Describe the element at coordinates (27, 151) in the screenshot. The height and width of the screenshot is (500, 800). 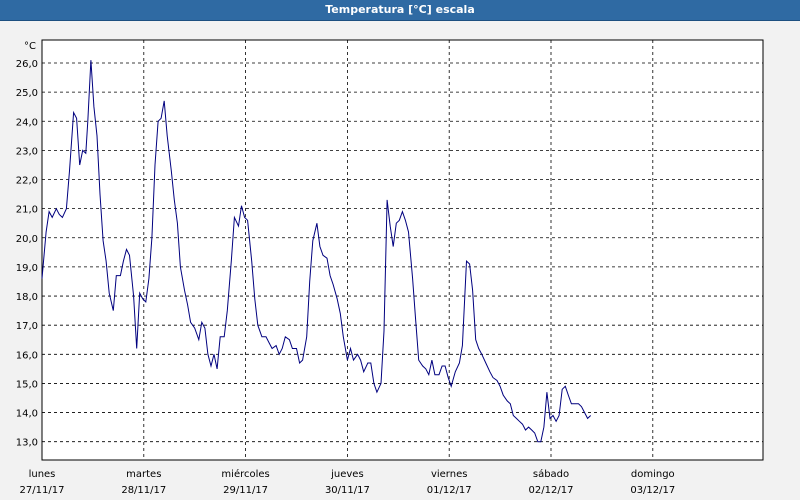
I see `y-tick-label: 23,0` at that location.